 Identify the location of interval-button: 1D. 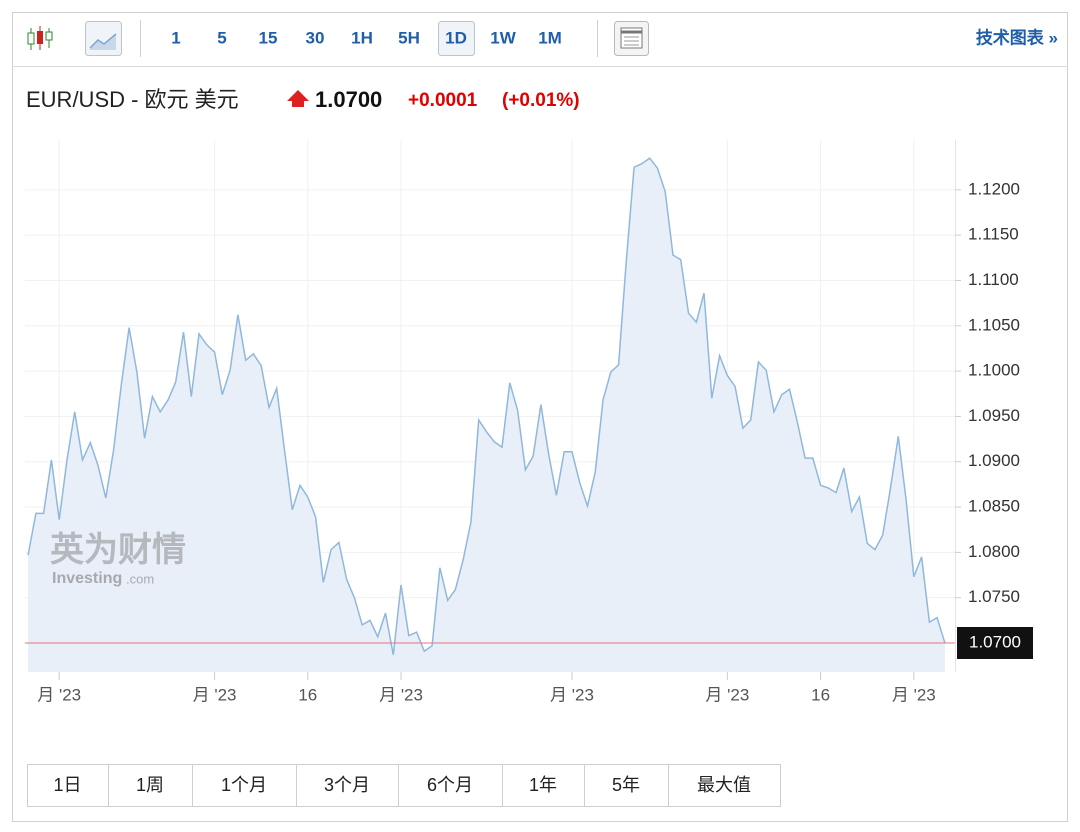
(456, 37).